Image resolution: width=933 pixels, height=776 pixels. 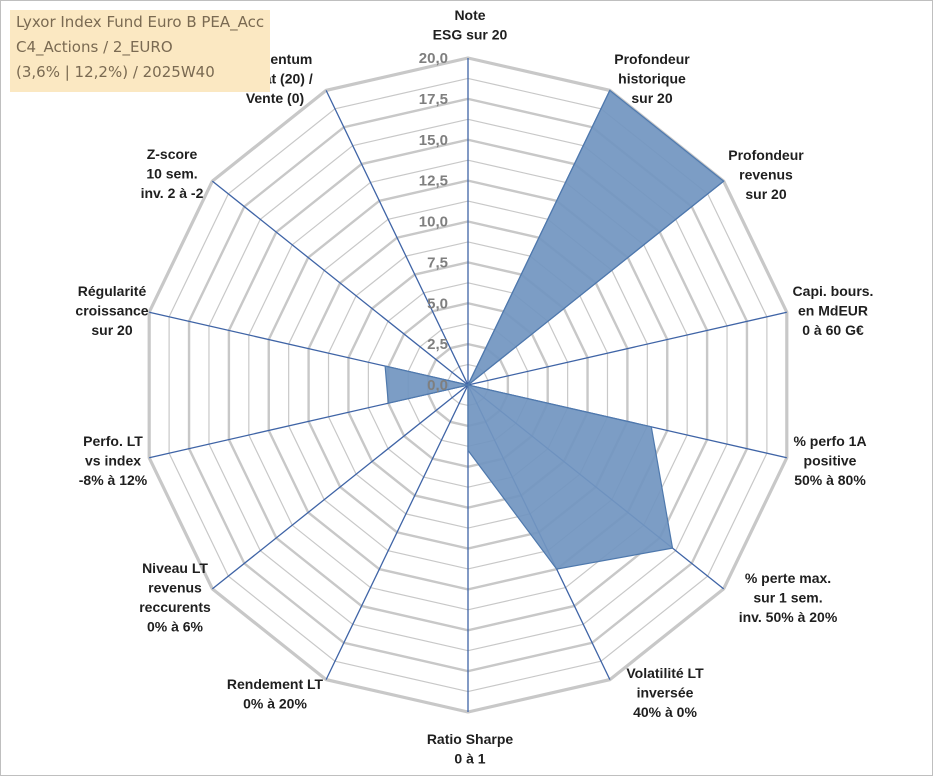 I want to click on axis-label: Niveau LT revenus reccurents 0% à 6%, so click(x=175, y=597).